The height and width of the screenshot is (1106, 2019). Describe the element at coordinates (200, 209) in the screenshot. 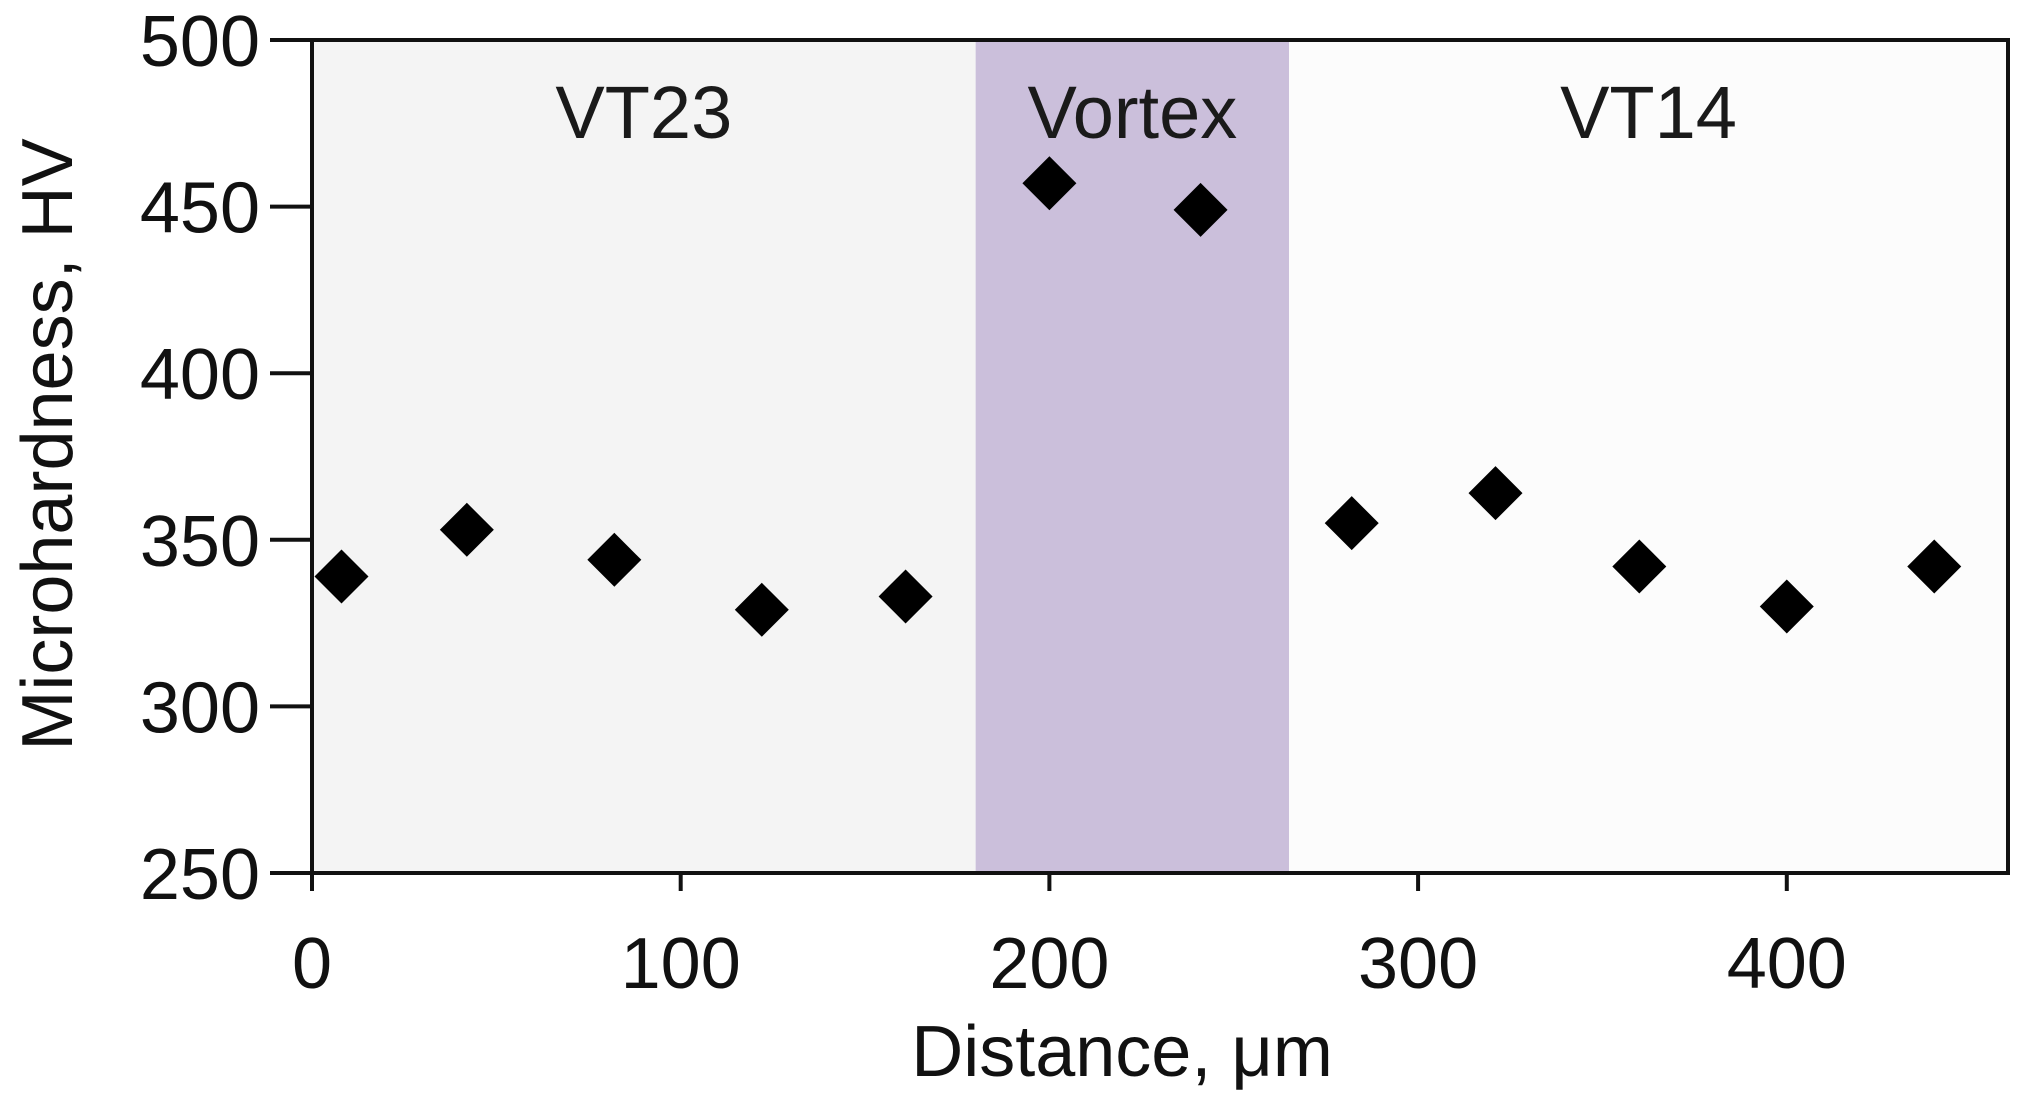

I see `y-tick-label: 450` at that location.